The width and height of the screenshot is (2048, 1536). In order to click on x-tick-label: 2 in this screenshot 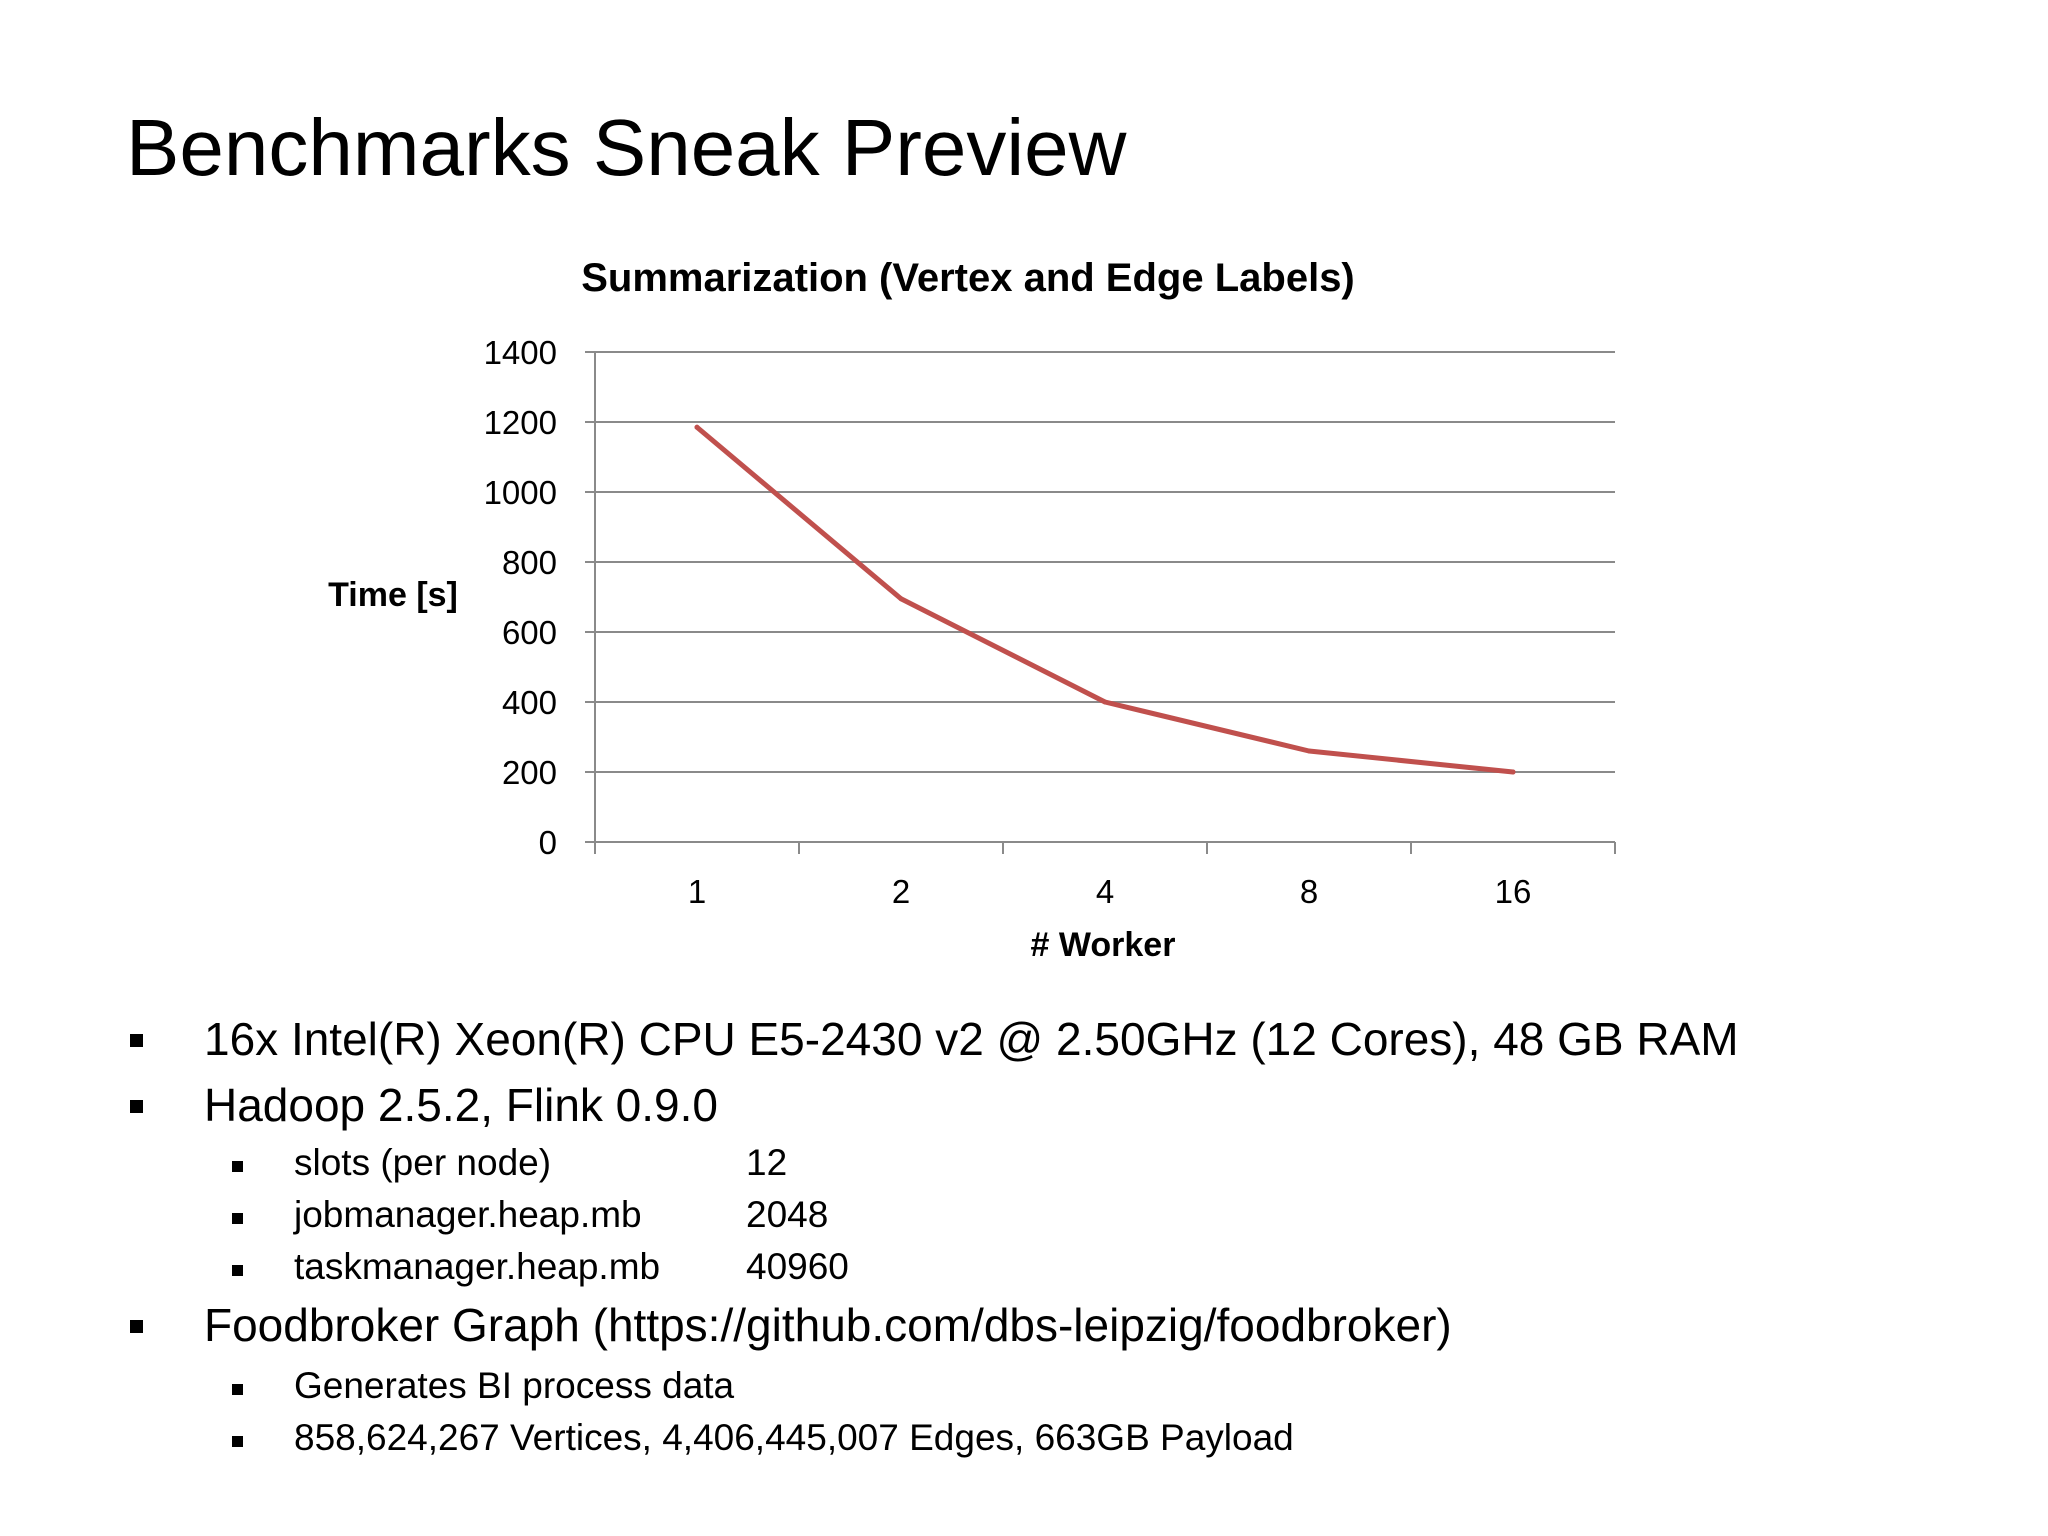, I will do `click(901, 891)`.